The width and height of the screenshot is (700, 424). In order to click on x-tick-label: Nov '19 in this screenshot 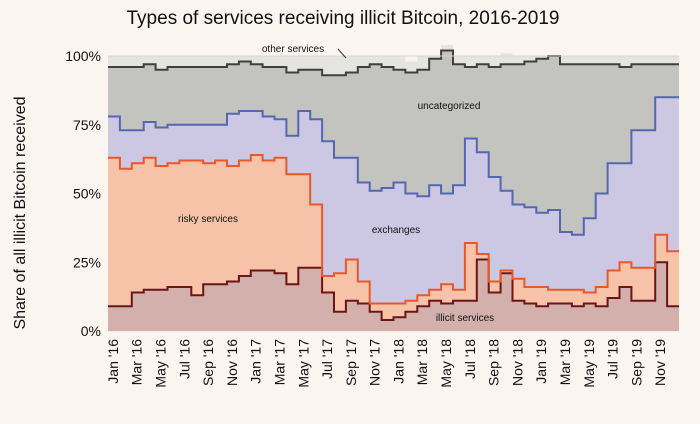, I will do `click(660, 362)`.